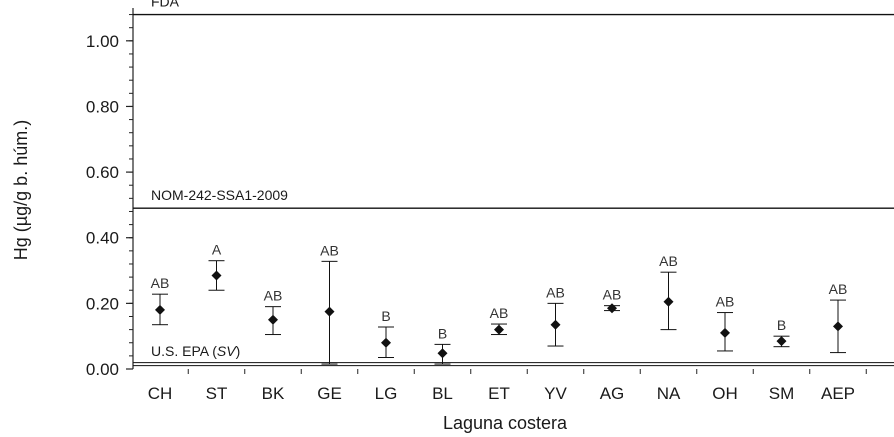  I want to click on y-tick-label: 1.00, so click(102, 41).